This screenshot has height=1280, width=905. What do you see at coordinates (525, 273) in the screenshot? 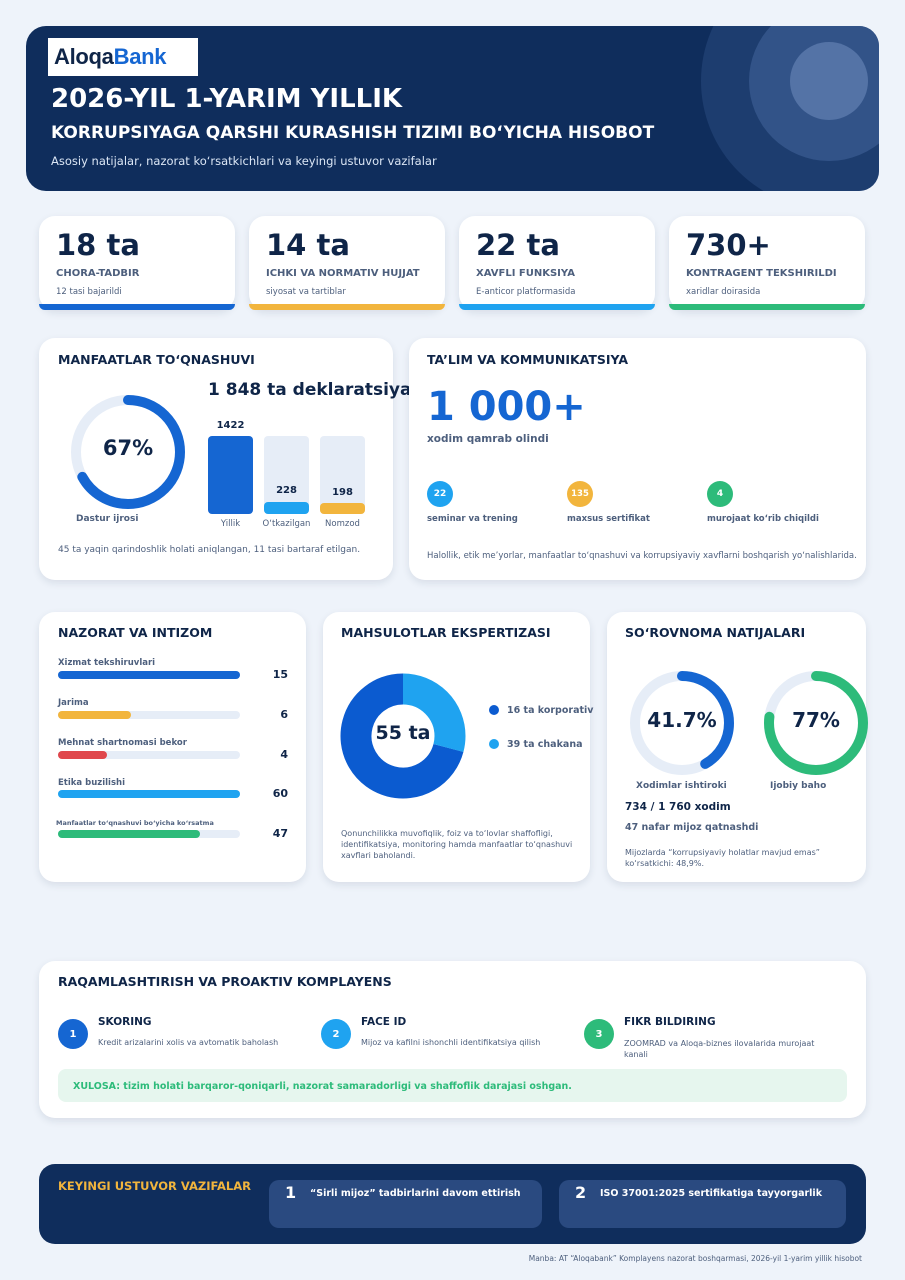
I see `stat-label: XAVFLI FUNKSIYA` at bounding box center [525, 273].